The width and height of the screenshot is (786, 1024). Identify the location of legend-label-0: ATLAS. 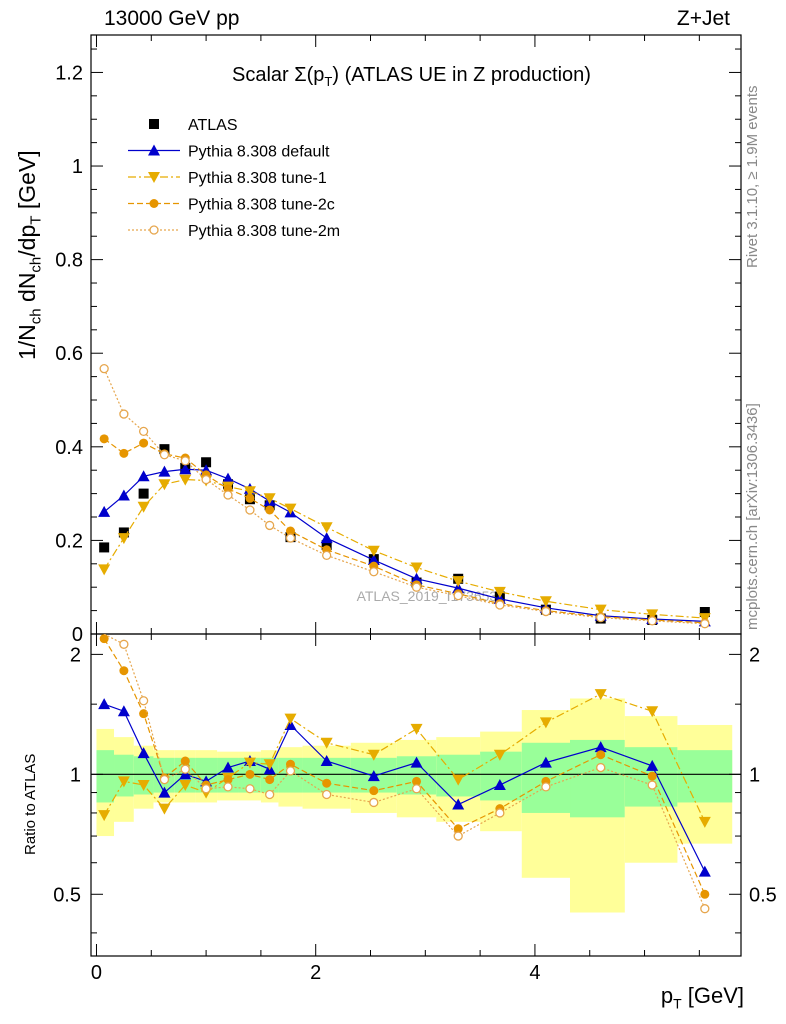
(213, 125).